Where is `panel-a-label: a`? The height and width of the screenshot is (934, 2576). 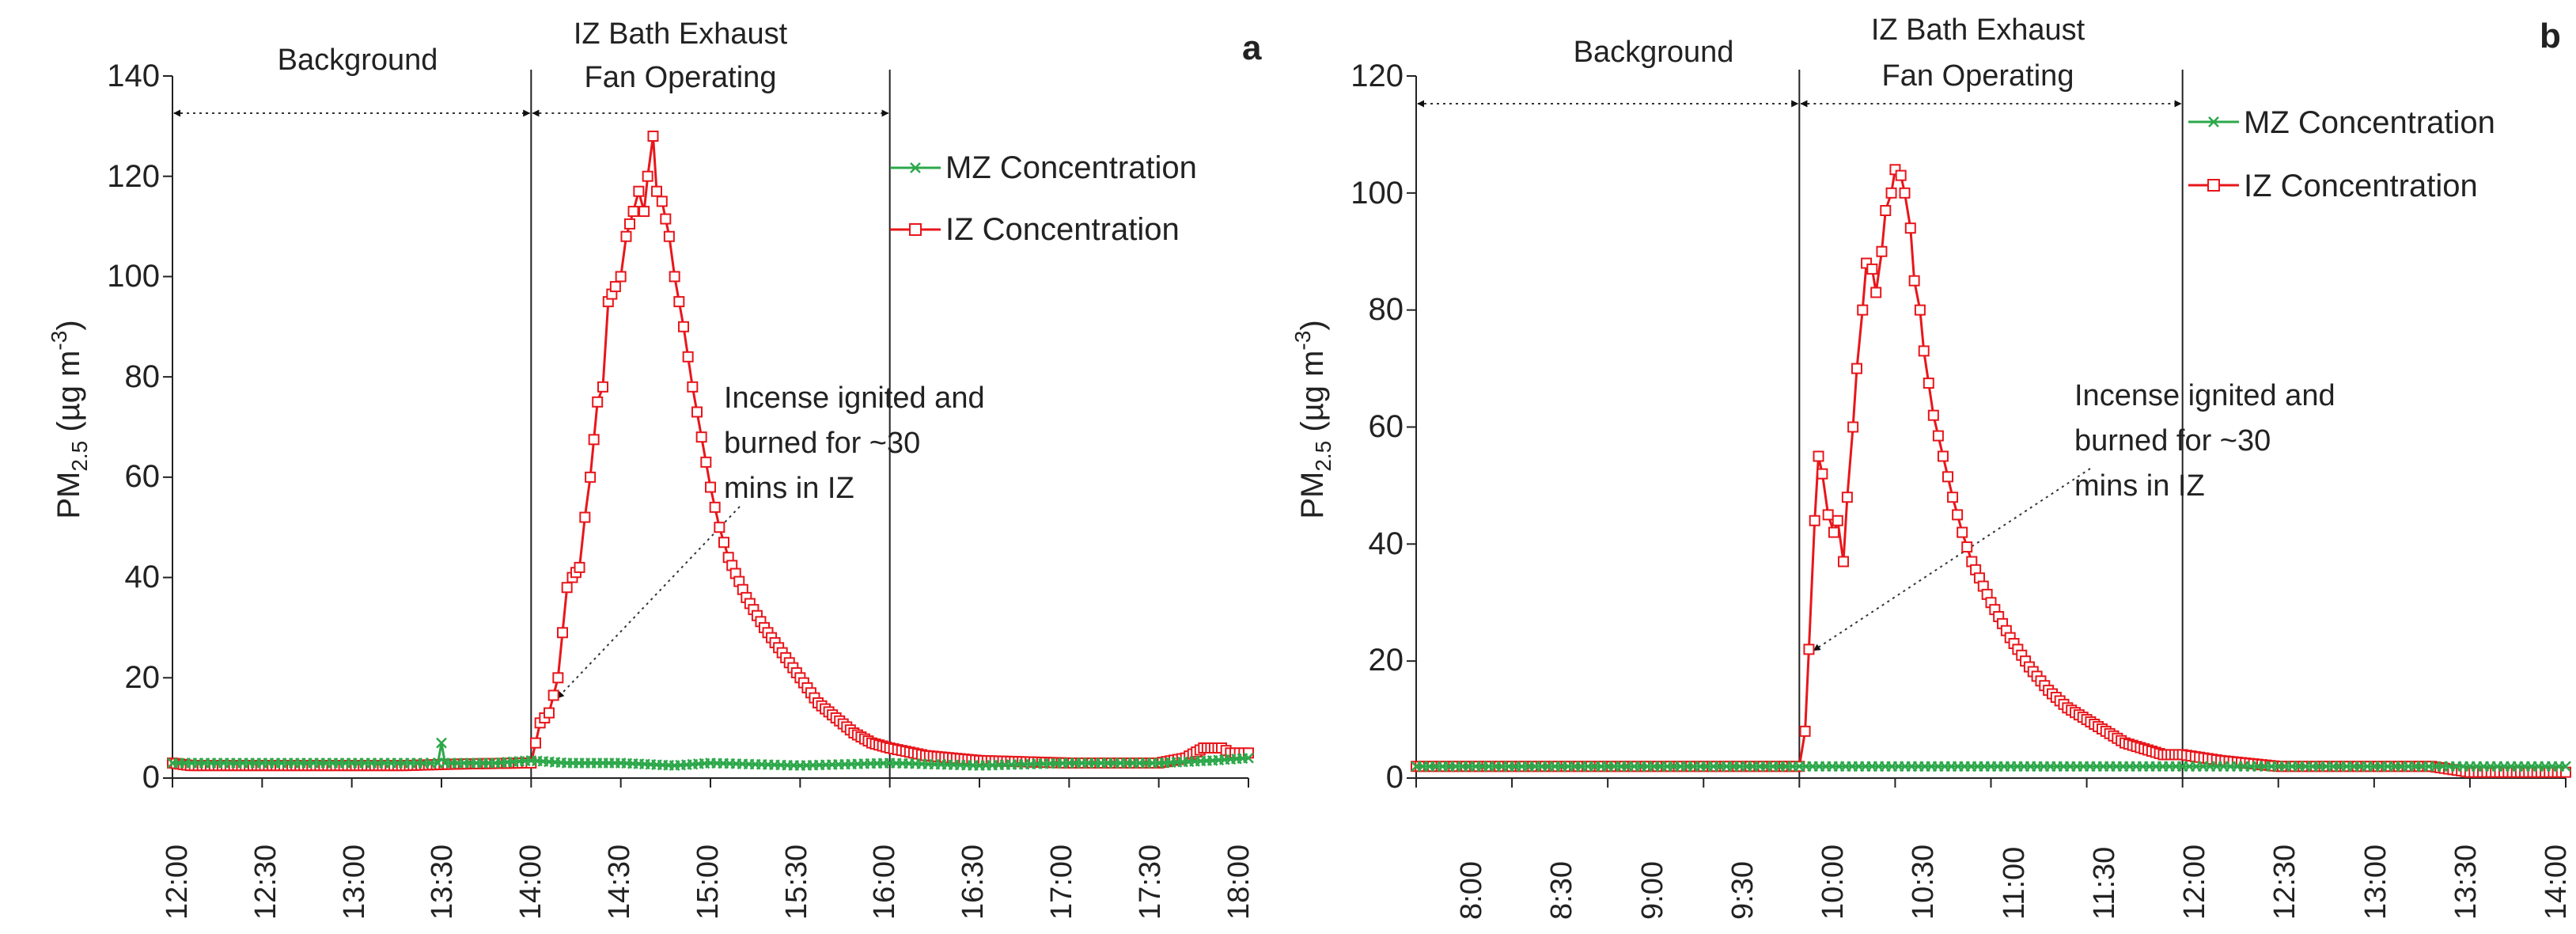
panel-a-label: a is located at coordinates (1252, 47).